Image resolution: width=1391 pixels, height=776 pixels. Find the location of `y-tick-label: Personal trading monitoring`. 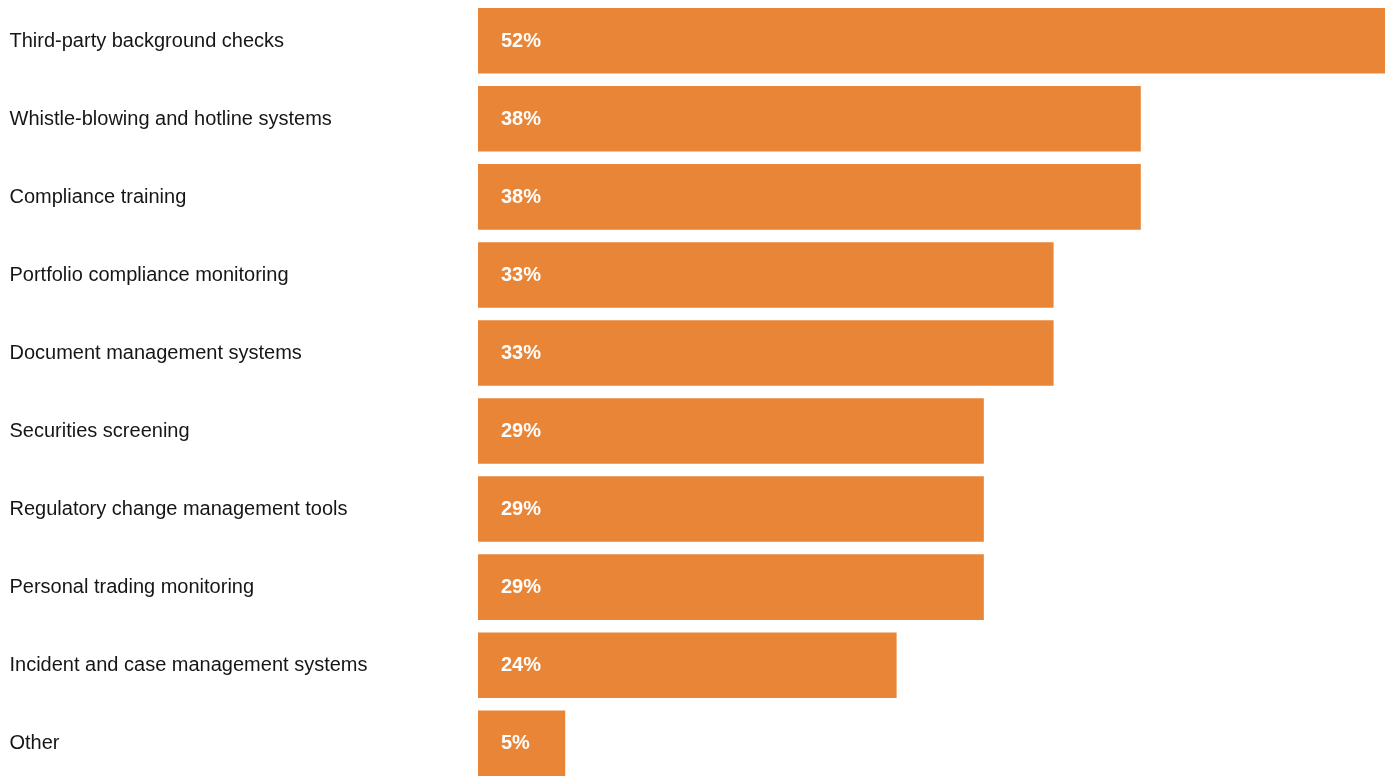

y-tick-label: Personal trading monitoring is located at coordinates (132, 586).